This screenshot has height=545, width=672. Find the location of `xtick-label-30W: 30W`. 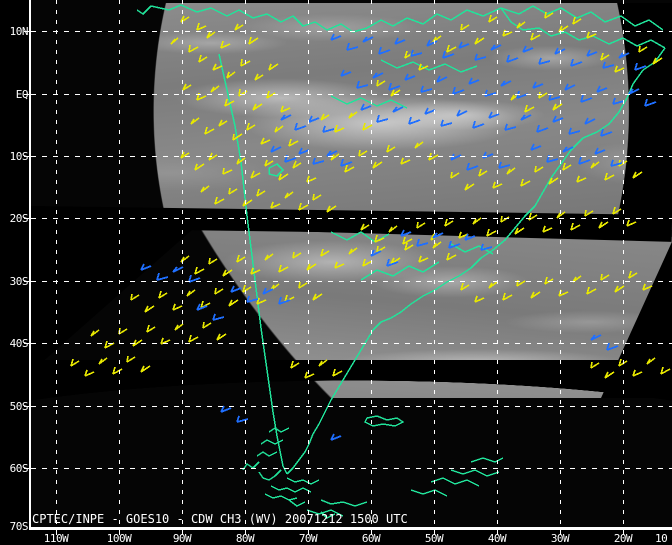

xtick-label-30W: 30W is located at coordinates (560, 538).